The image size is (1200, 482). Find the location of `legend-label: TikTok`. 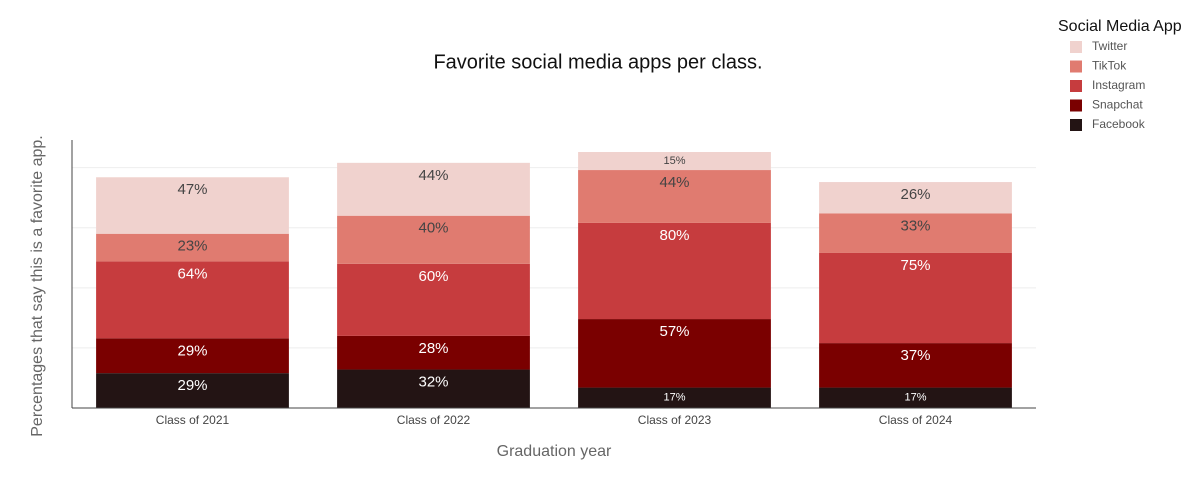

legend-label: TikTok is located at coordinates (1109, 66).